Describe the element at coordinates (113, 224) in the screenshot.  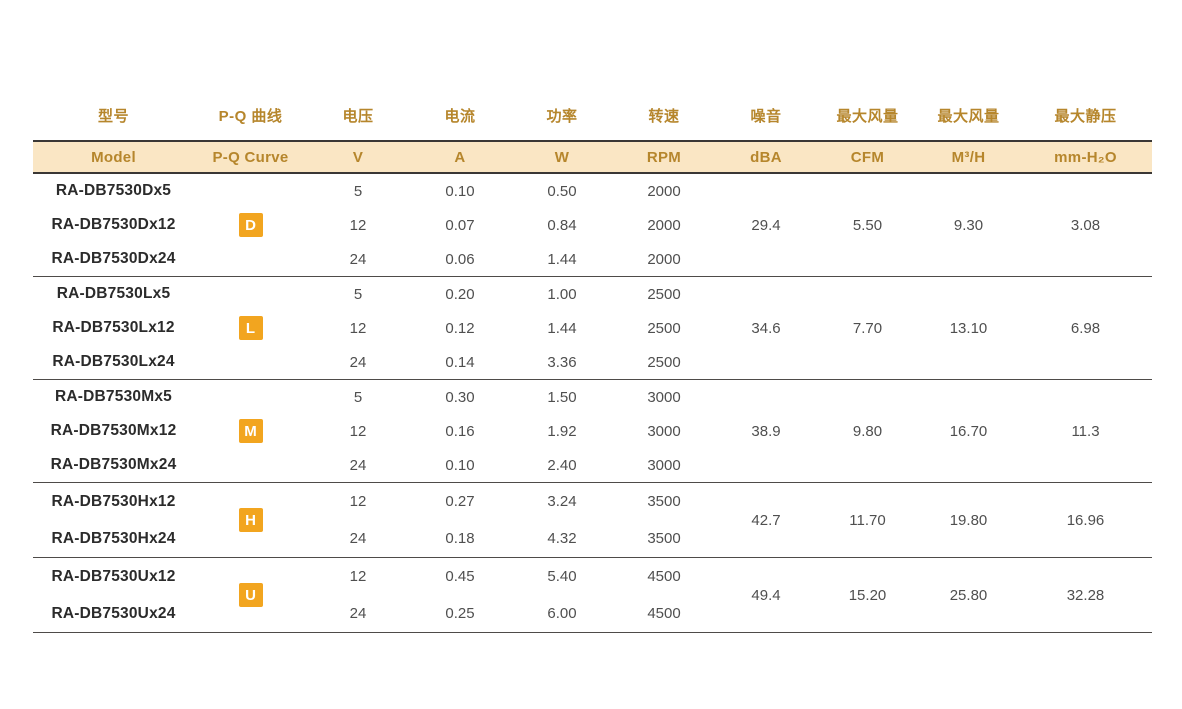
I see `model-cell: RA-DB7530Dx12` at that location.